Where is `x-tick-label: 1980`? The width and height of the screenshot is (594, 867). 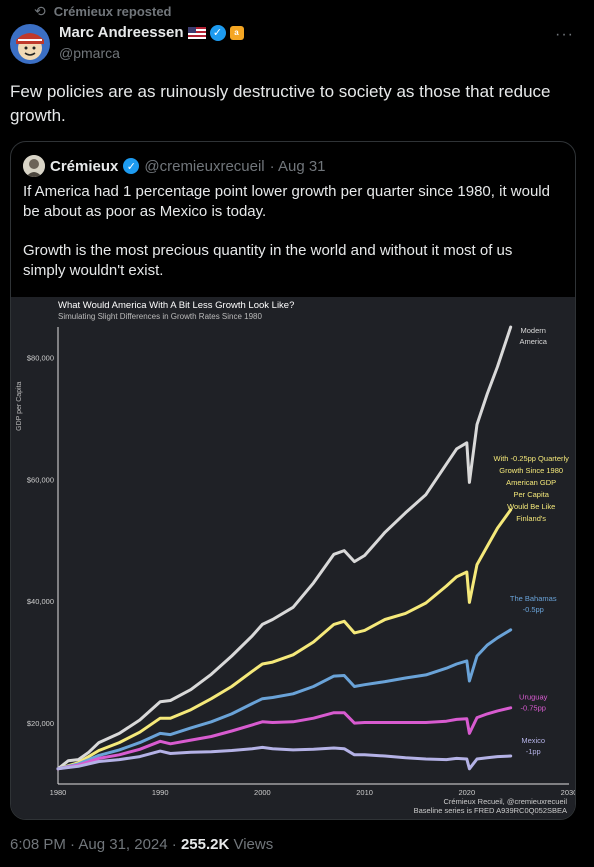
x-tick-label: 1980 is located at coordinates (58, 792).